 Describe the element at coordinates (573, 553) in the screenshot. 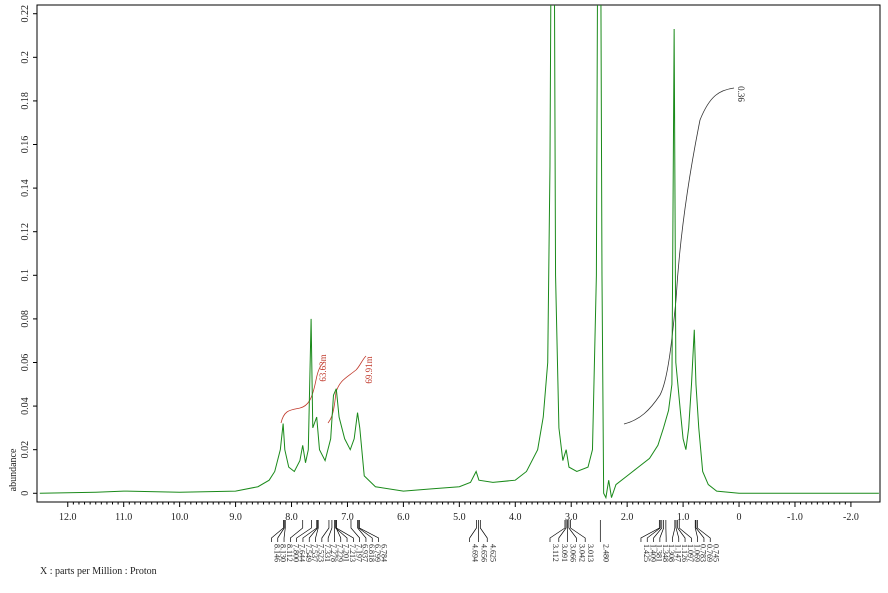

I see `peak-label: 3.066` at that location.